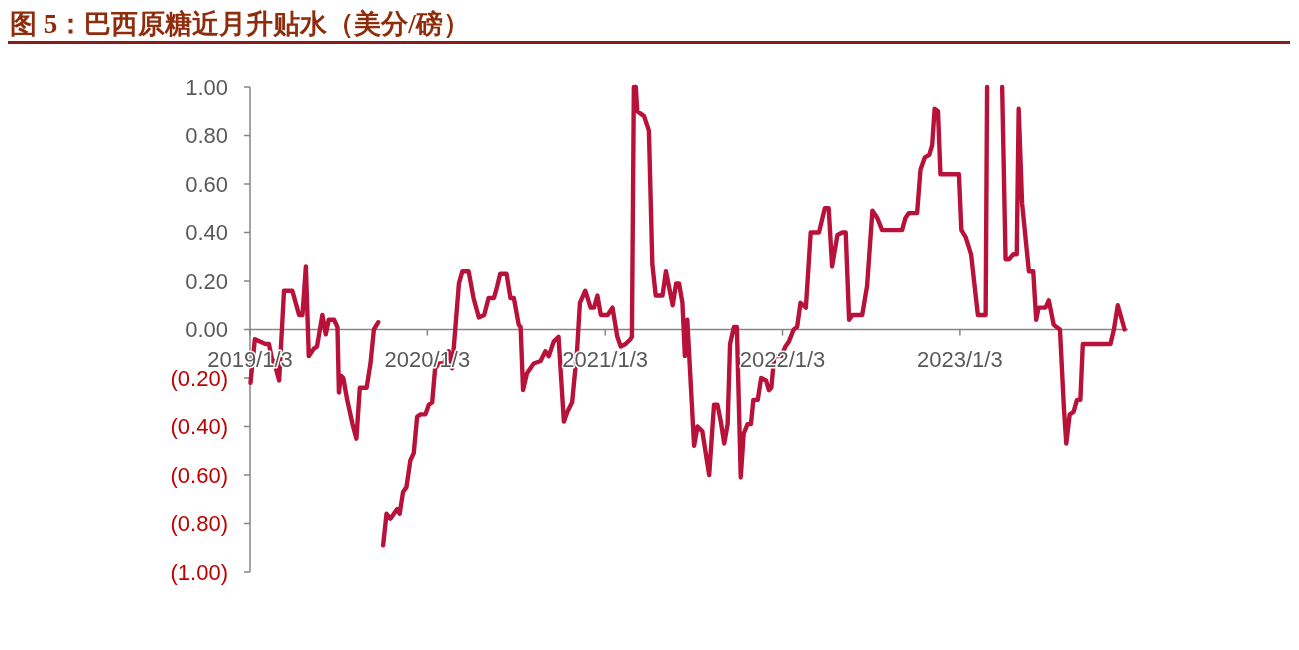 The height and width of the screenshot is (650, 1299). Describe the element at coordinates (206, 87) in the screenshot. I see `y-tick-label: 1.00` at that location.